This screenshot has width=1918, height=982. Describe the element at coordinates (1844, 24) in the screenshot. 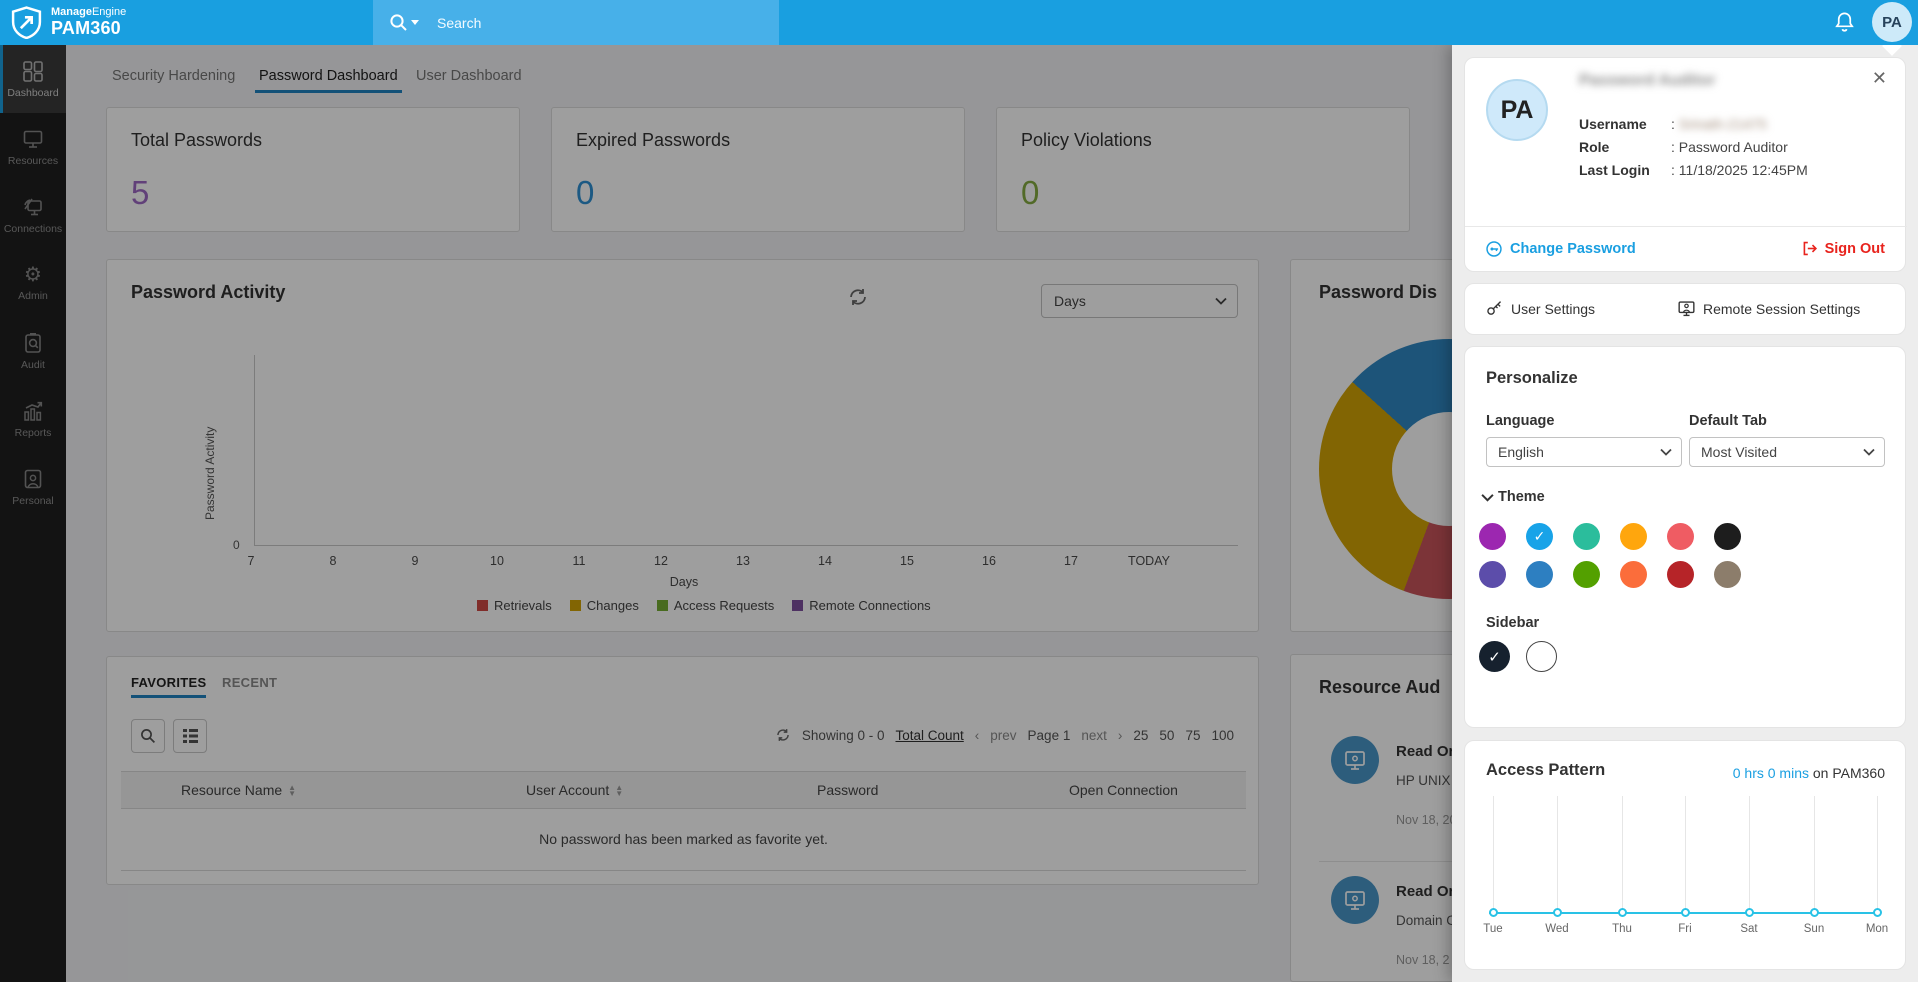

I see `notifications-bell-icon` at that location.